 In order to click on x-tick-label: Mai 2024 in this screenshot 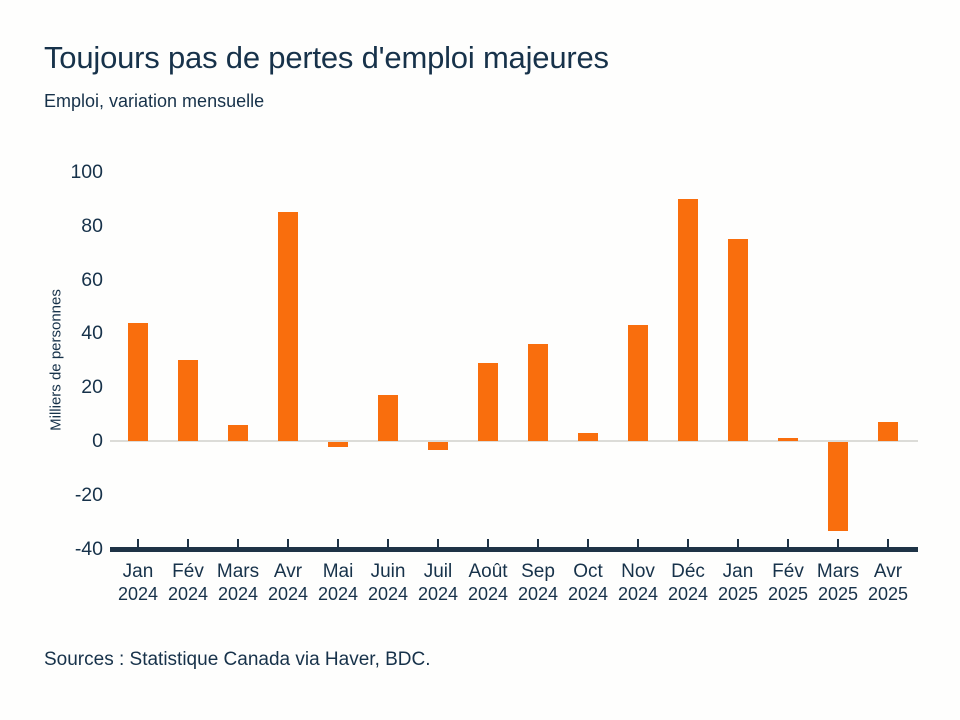, I will do `click(338, 583)`.